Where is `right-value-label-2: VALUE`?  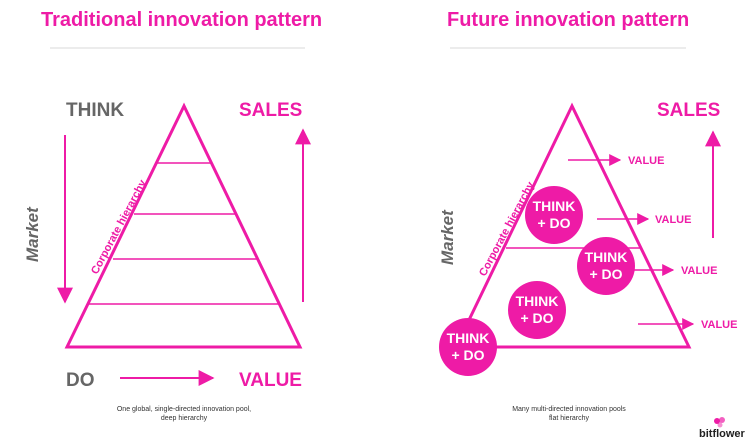
right-value-label-2: VALUE is located at coordinates (673, 220).